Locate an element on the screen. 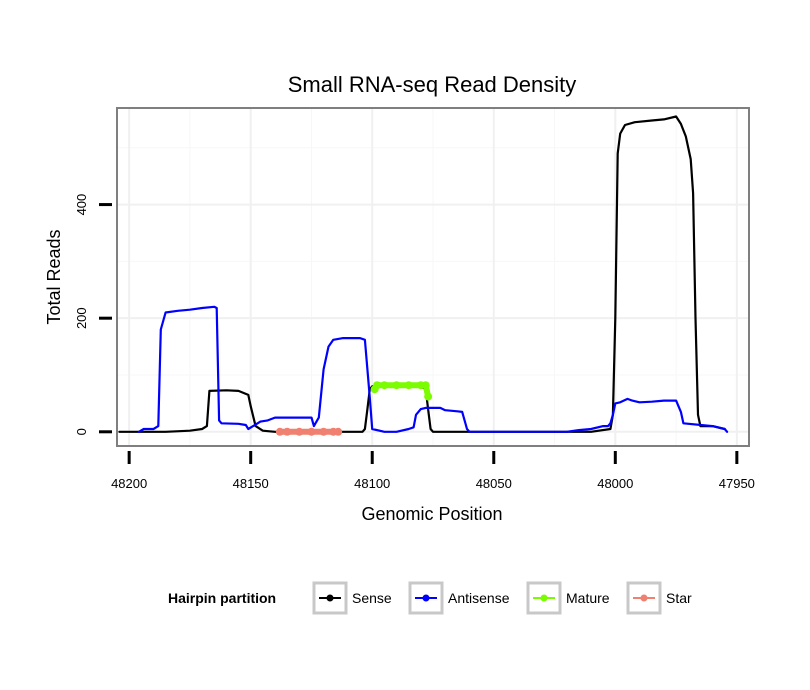 The width and height of the screenshot is (810, 690). x-tick-label: 48100 is located at coordinates (372, 483).